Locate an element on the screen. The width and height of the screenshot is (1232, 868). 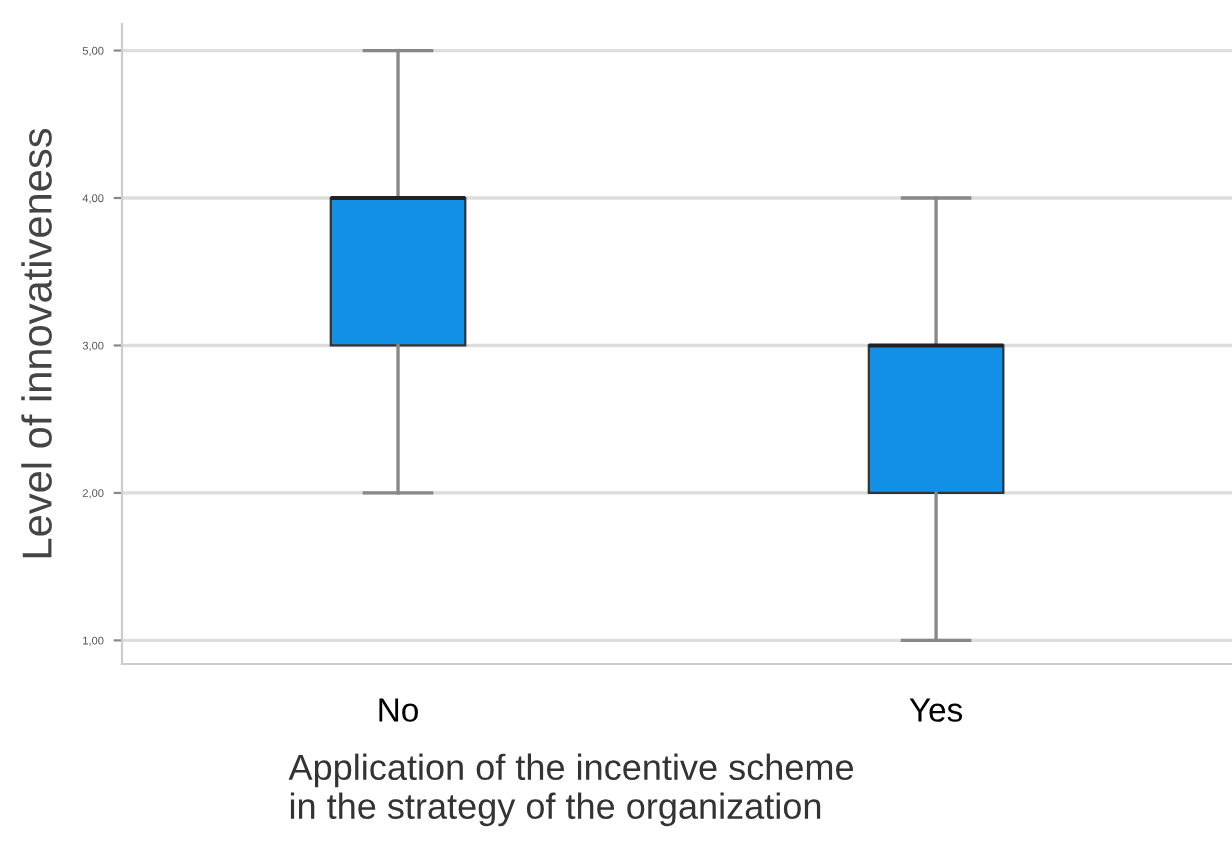
x-axis-title: Application of the incentive scheme in the strategy of the organization is located at coordinates (570, 790).